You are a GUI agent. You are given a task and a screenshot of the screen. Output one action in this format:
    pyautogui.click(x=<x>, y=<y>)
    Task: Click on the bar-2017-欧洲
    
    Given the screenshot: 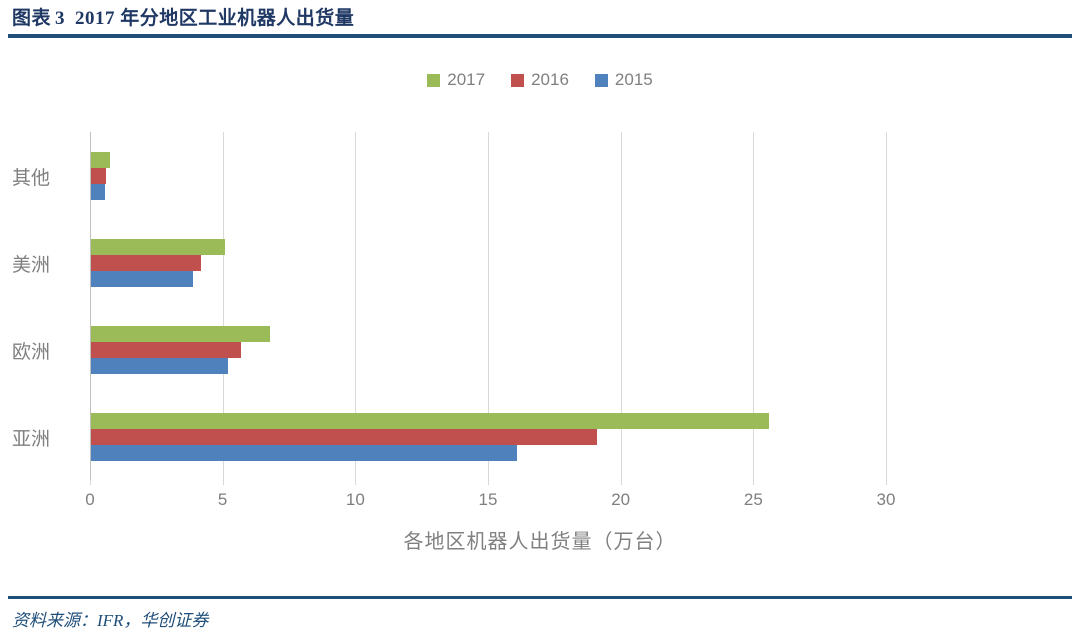 What is the action you would take?
    pyautogui.click(x=180, y=333)
    